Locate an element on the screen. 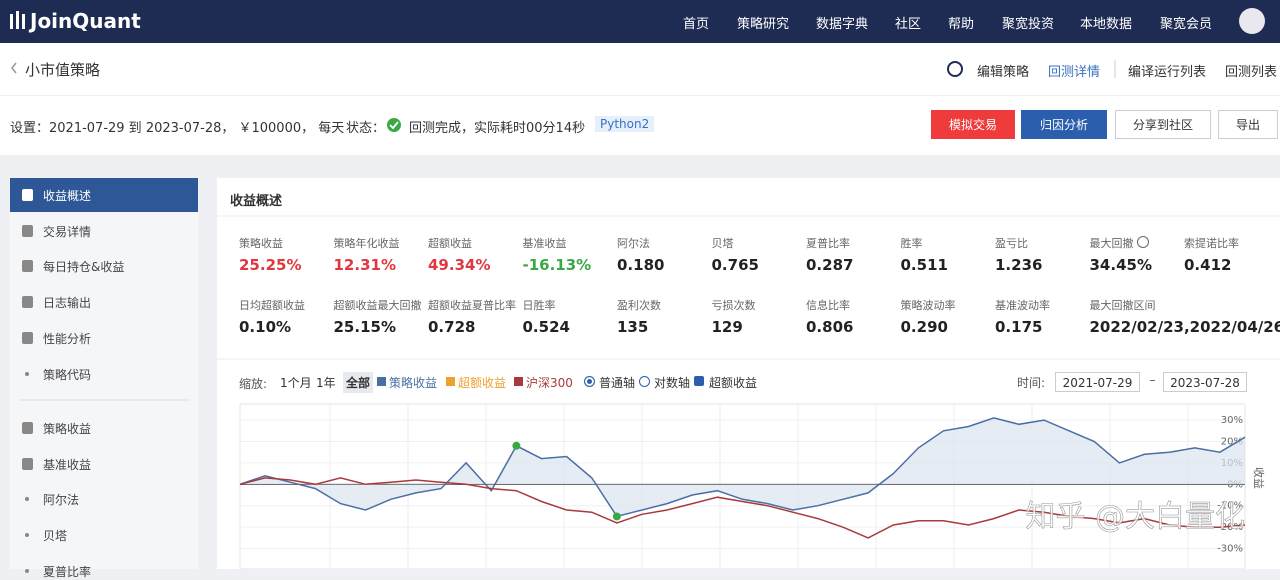 This screenshot has width=1280, height=580. y-tick-label: 30% is located at coordinates (1232, 420).